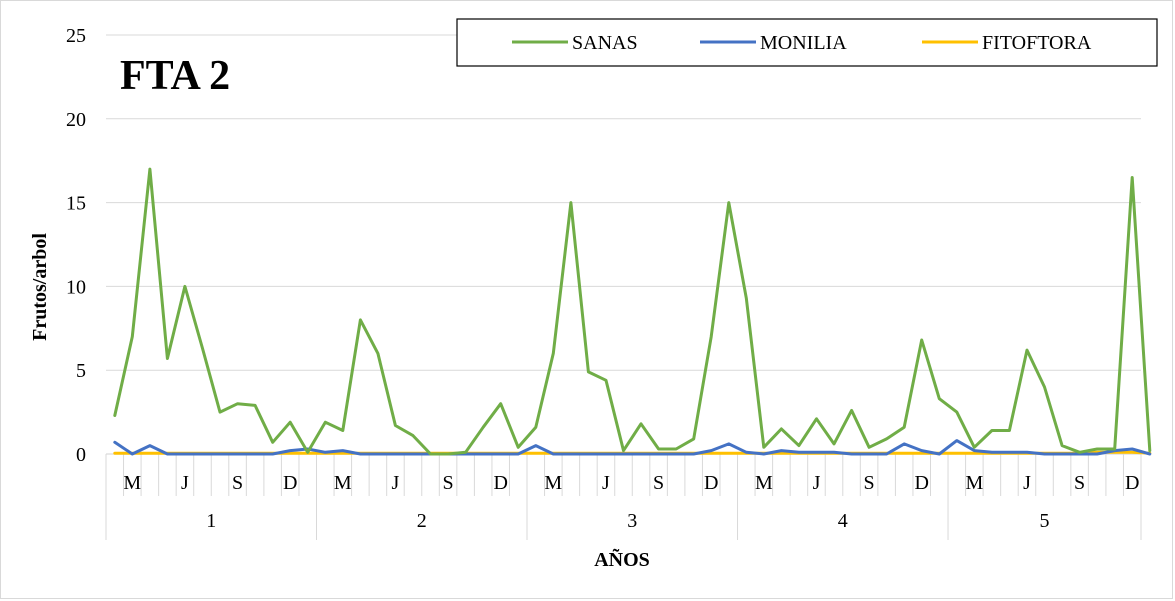  What do you see at coordinates (843, 521) in the screenshot?
I see `x-year-label: 4` at bounding box center [843, 521].